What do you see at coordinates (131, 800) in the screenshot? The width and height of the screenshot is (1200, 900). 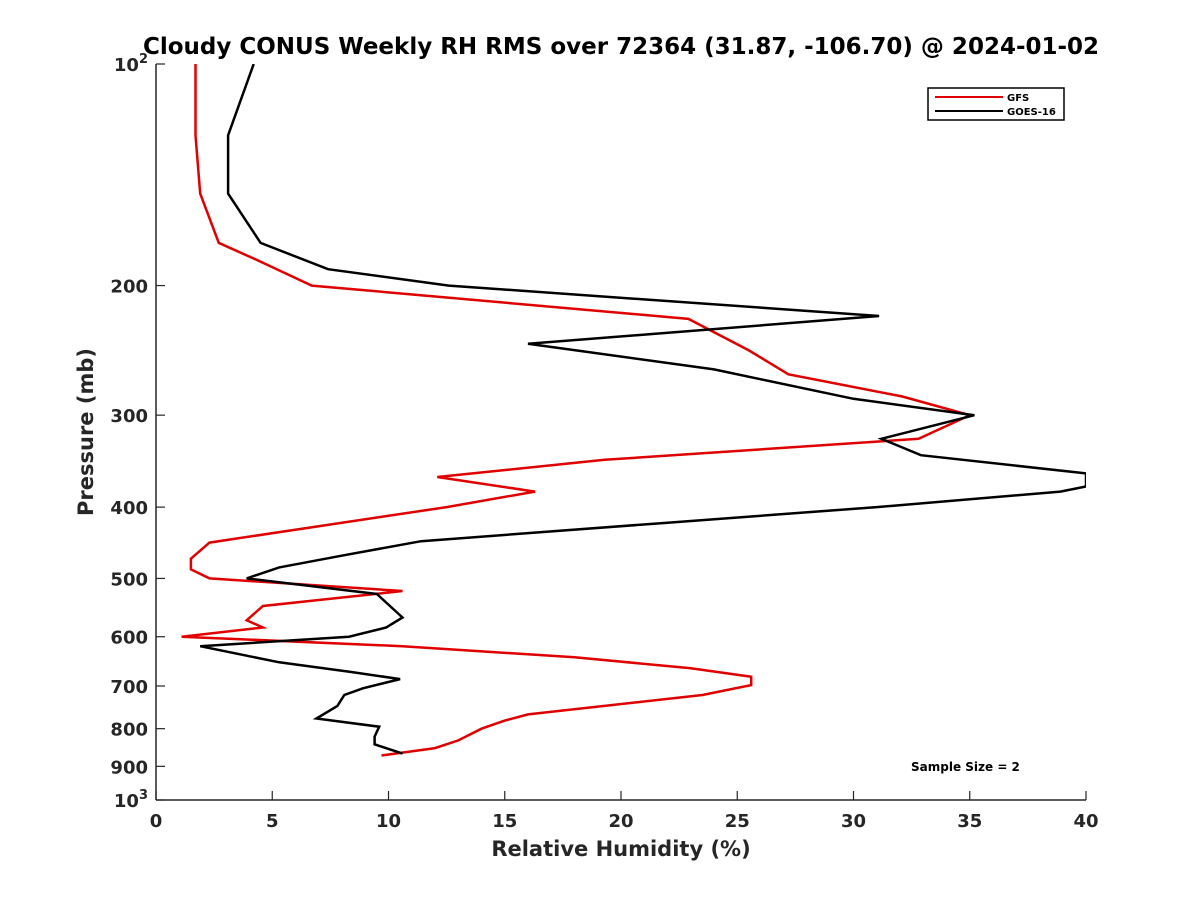 I see `y-tick-label: 10³` at bounding box center [131, 800].